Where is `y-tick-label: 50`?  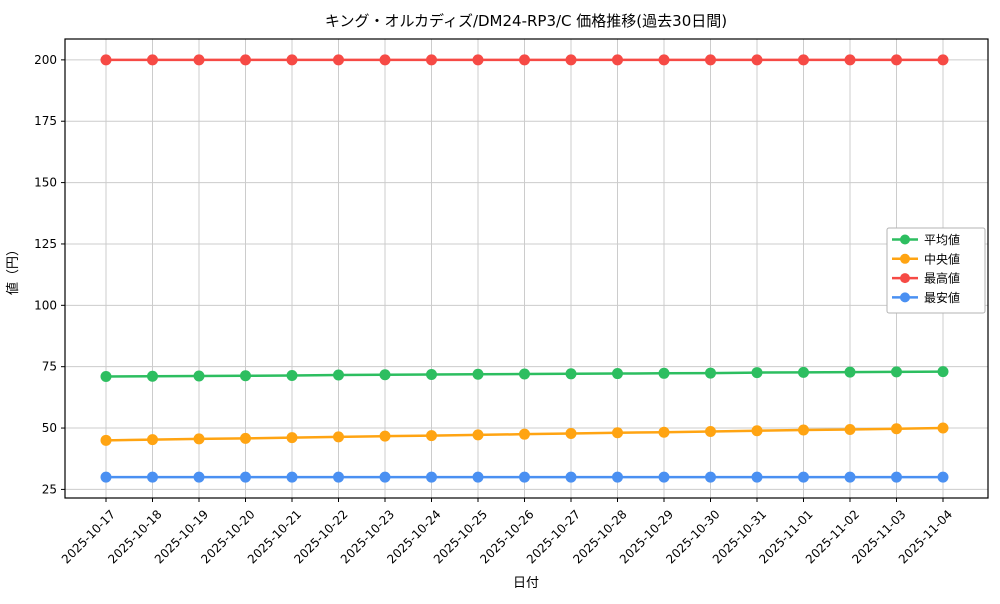
y-tick-label: 50 is located at coordinates (49, 428).